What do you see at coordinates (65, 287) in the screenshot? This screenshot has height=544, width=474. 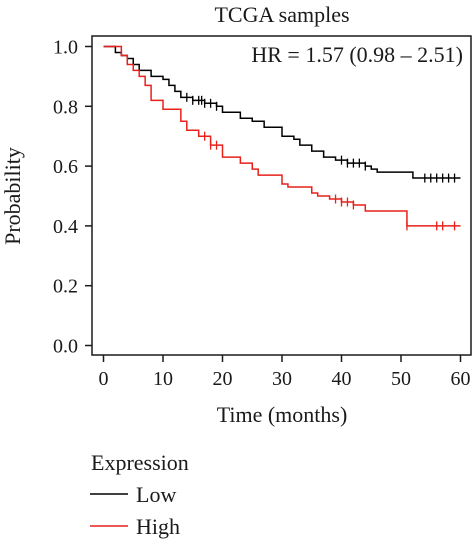 I see `y-tick-label: 0.2` at bounding box center [65, 287].